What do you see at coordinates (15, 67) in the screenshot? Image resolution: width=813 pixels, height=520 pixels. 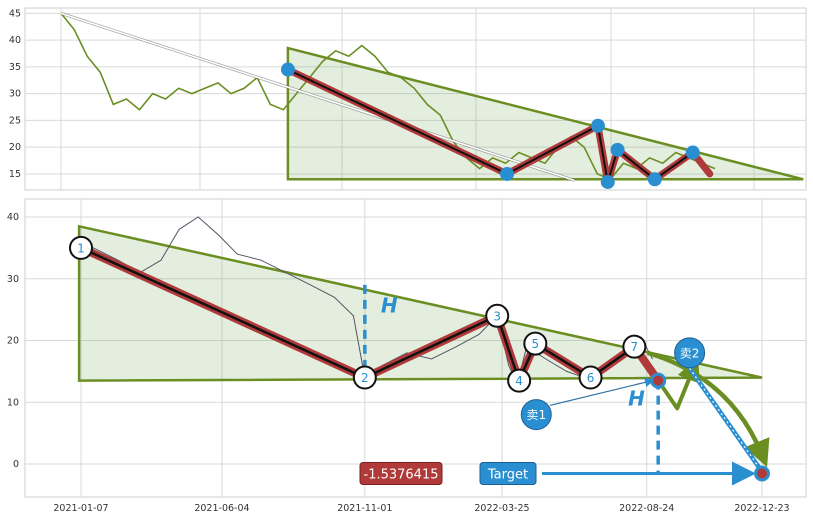 I see `overview-y-tick-label: 35` at bounding box center [15, 67].